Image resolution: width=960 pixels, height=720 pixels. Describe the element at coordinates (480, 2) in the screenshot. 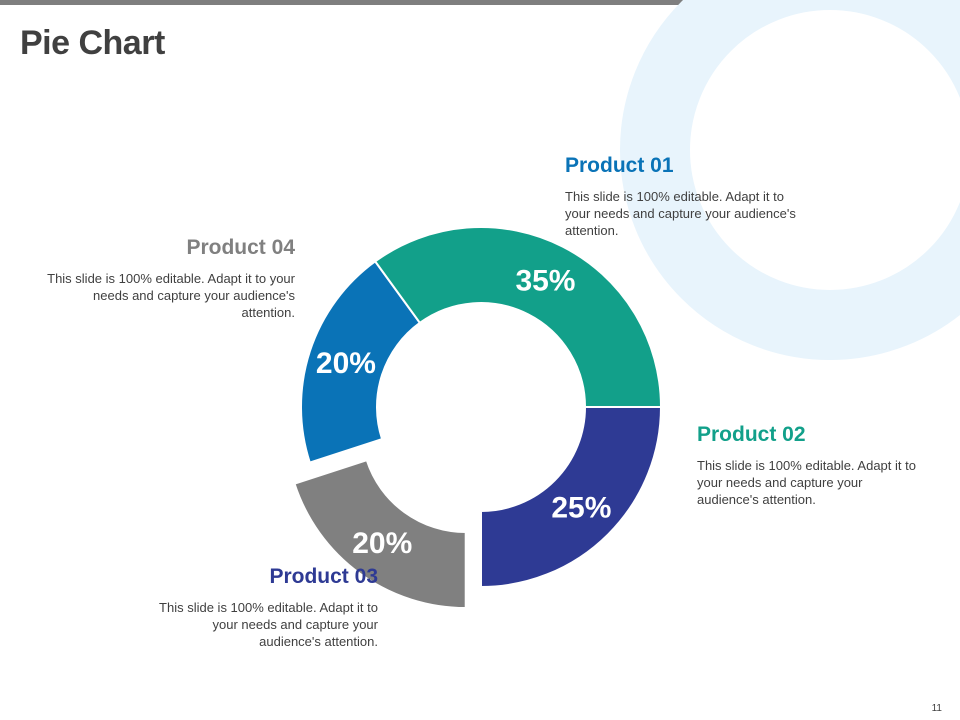

I see `top-rule` at that location.